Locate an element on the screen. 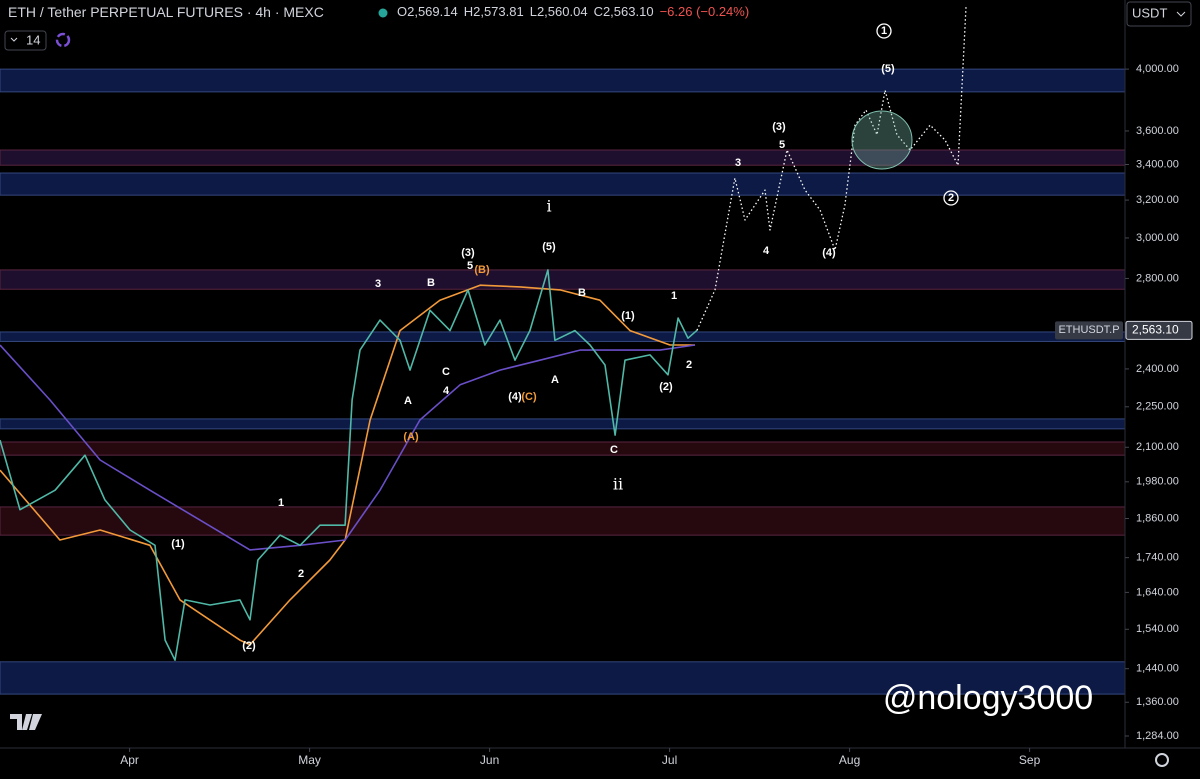  x-tick-label: May is located at coordinates (309, 760).